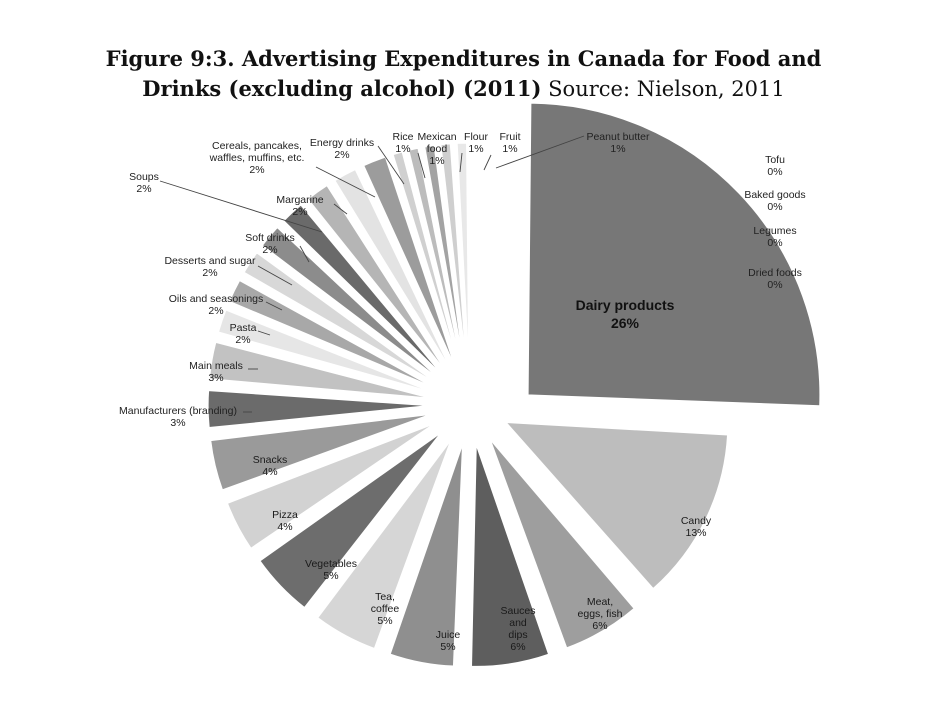 Image resolution: width=927 pixels, height=705 pixels. What do you see at coordinates (274, 306) in the screenshot?
I see `leader-line-oils` at bounding box center [274, 306].